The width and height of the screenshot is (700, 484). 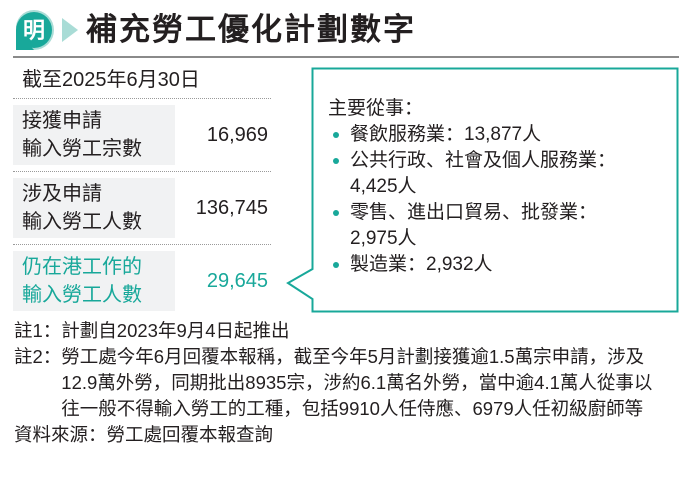 I want to click on list-item: 餐飲服務業：13,877人, so click(x=472, y=135).